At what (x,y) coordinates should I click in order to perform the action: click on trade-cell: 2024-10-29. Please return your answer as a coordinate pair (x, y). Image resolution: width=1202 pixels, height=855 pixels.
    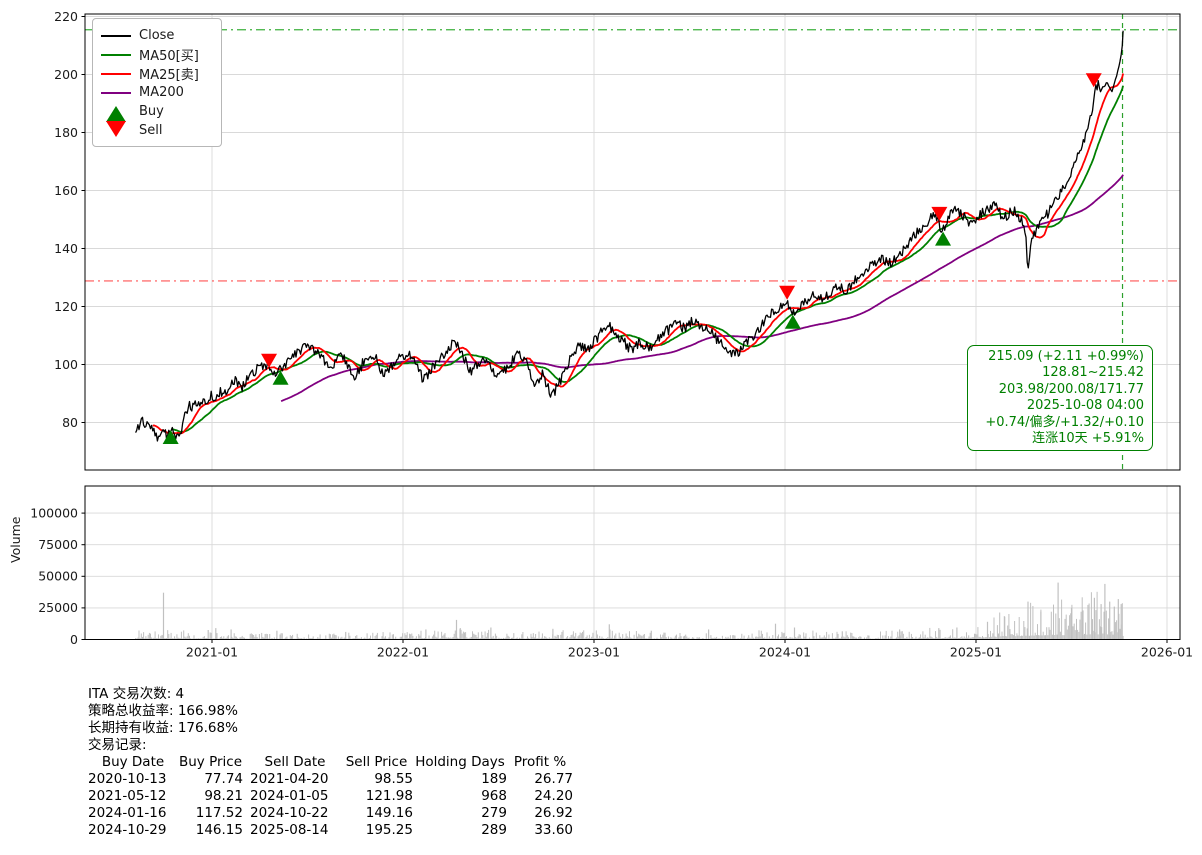
    Looking at the image, I should click on (127, 830).